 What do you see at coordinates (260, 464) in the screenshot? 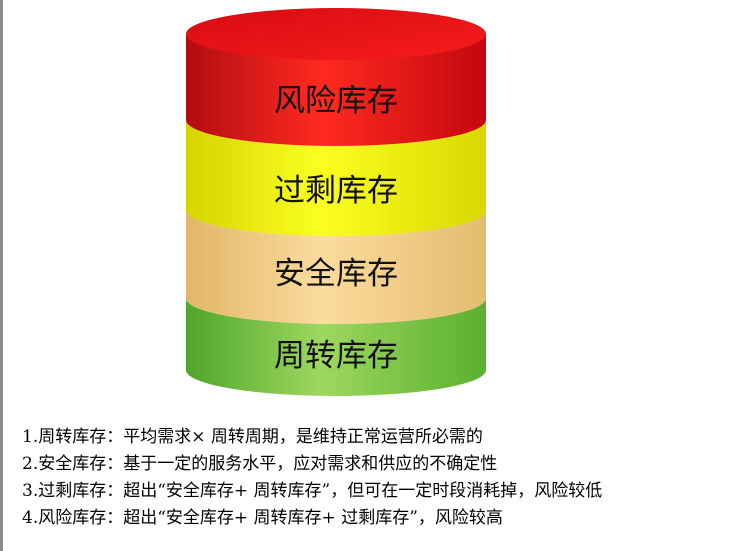
I see `legend-line-safety: 2.安全库存：基于一定的服务水平，应对需求和供应的不确定性` at bounding box center [260, 464].